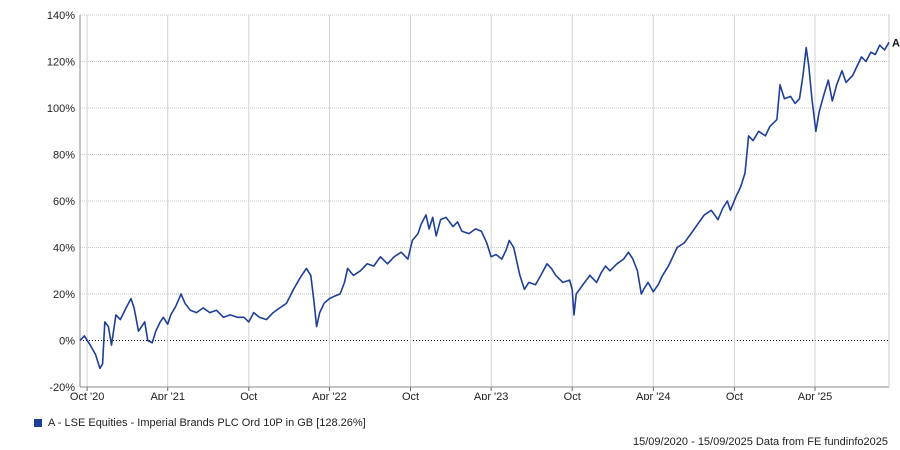  What do you see at coordinates (653, 395) in the screenshot?
I see `x-tick-label: Apr '24` at bounding box center [653, 395].